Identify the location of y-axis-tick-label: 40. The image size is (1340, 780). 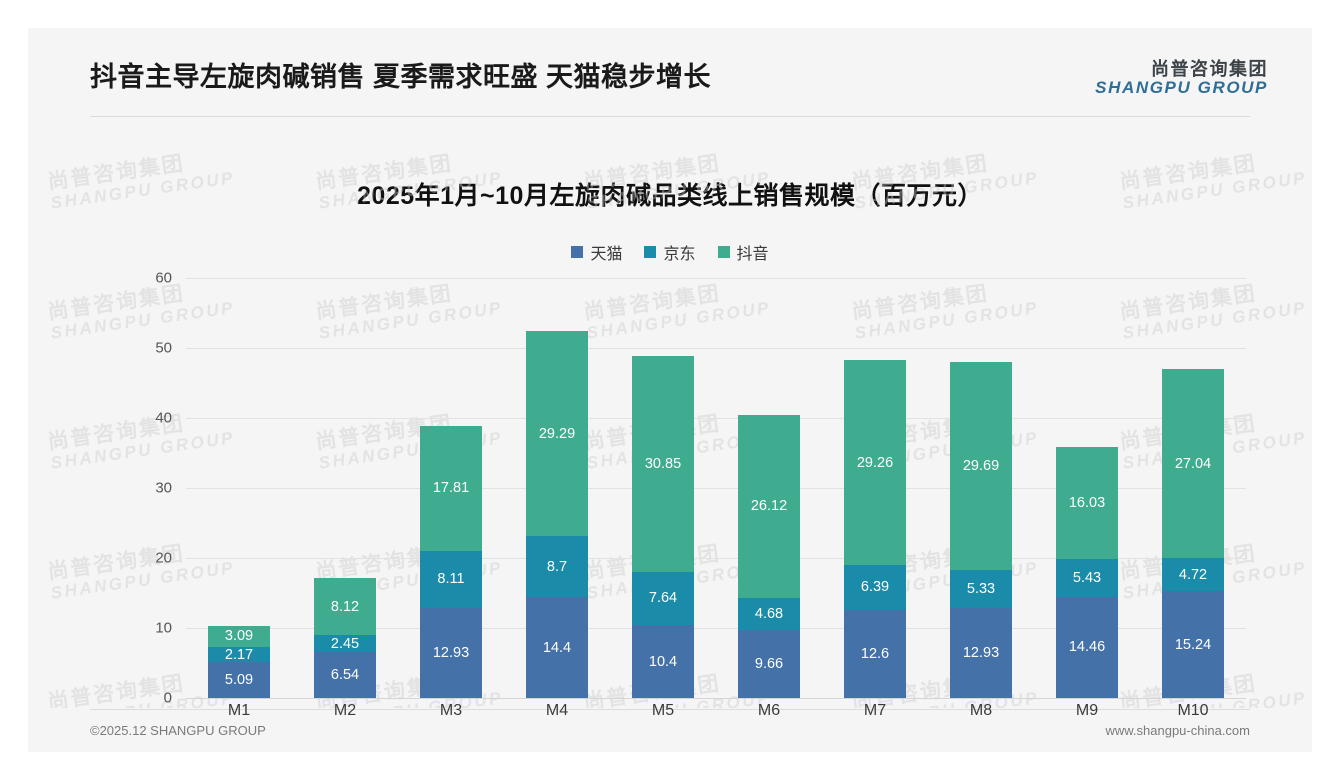
(163, 418).